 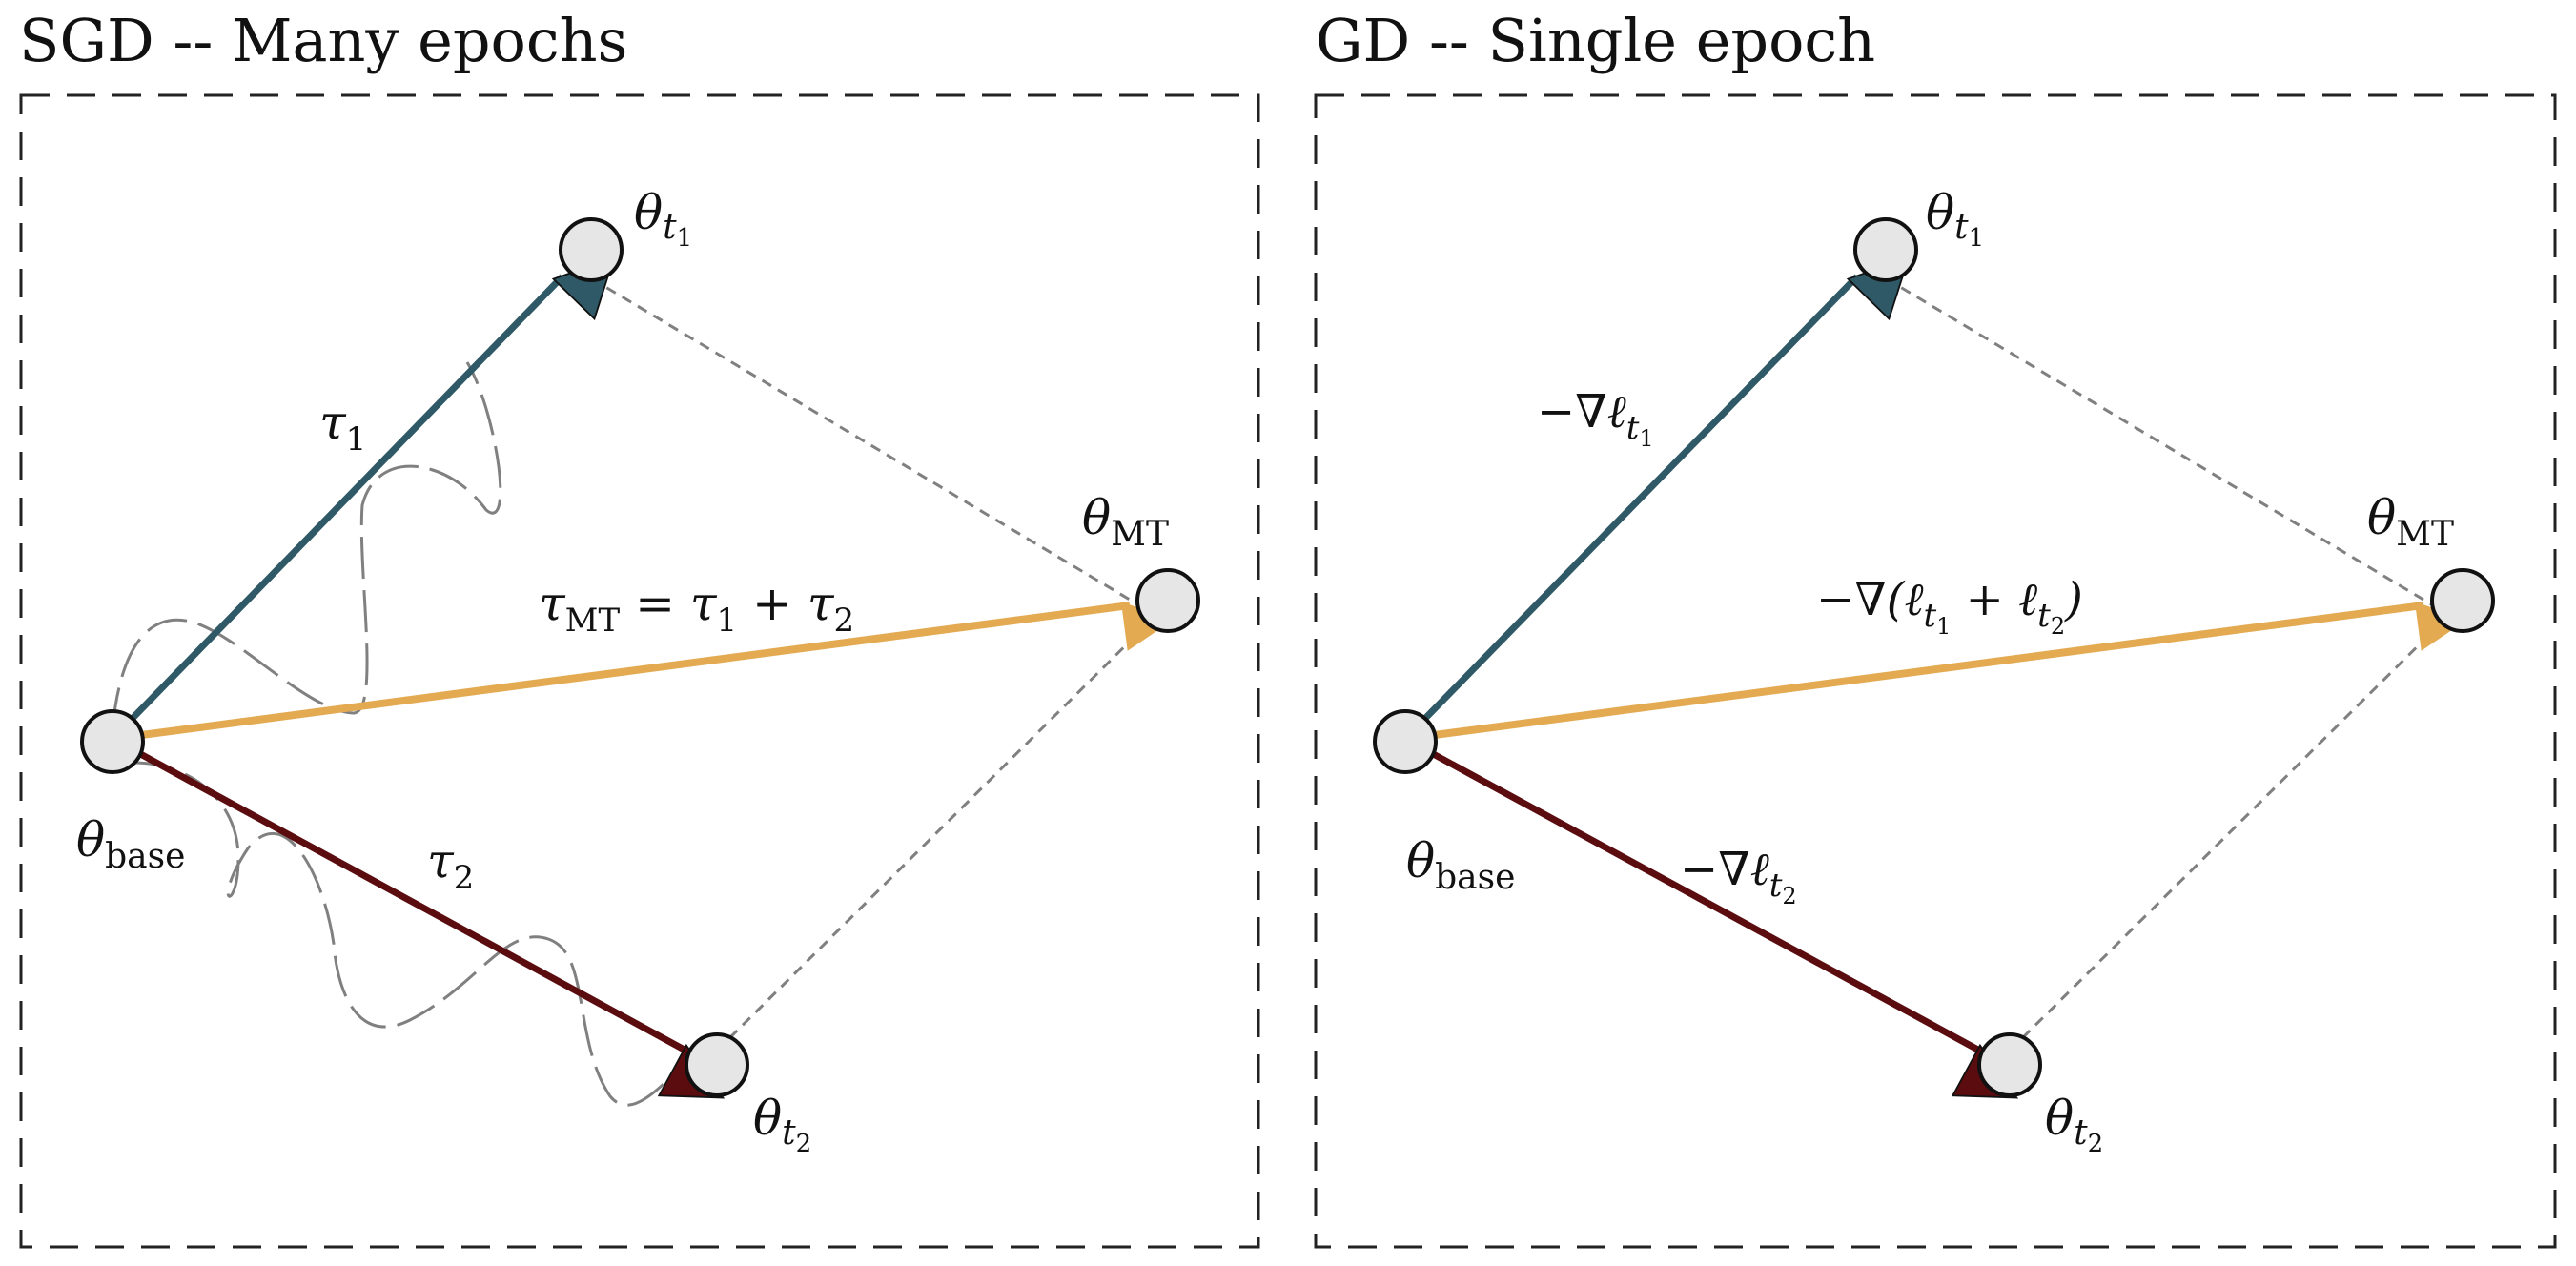 I want to click on panel-title-sgd: SGD -- Many epochs, so click(x=323, y=41).